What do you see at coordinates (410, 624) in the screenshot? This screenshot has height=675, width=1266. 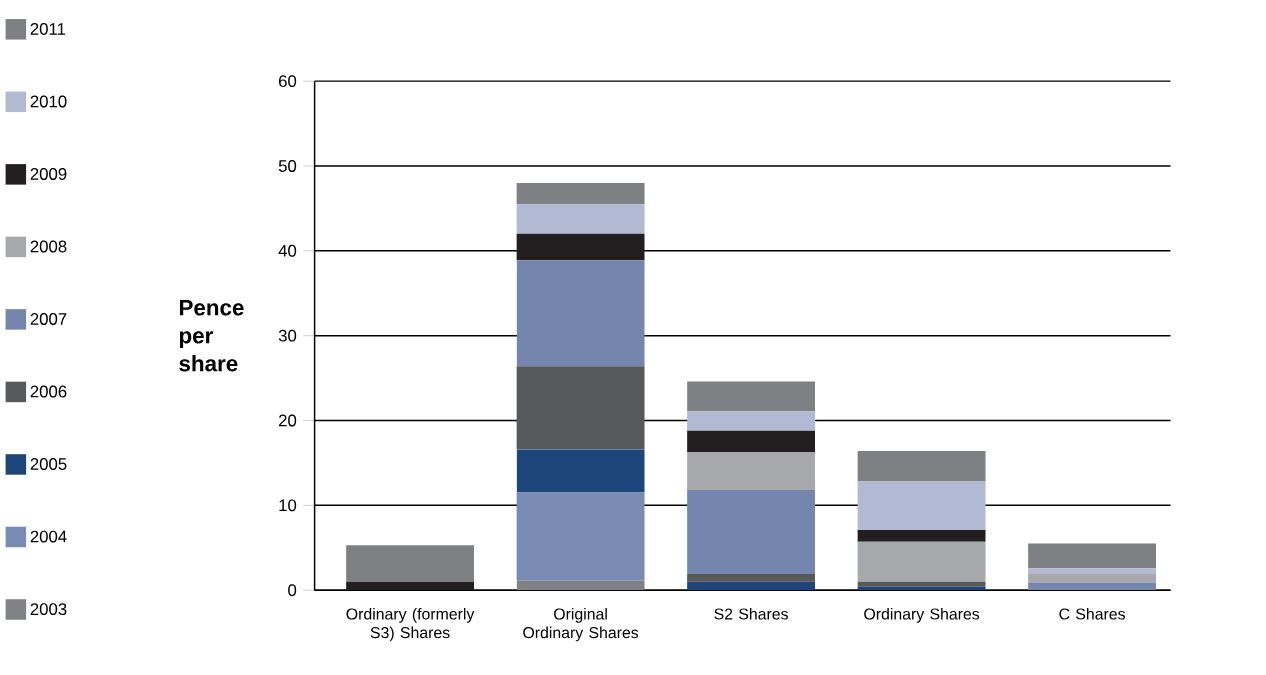 I see `x-tick-label: Ordinary (formerly S3) Shares` at bounding box center [410, 624].